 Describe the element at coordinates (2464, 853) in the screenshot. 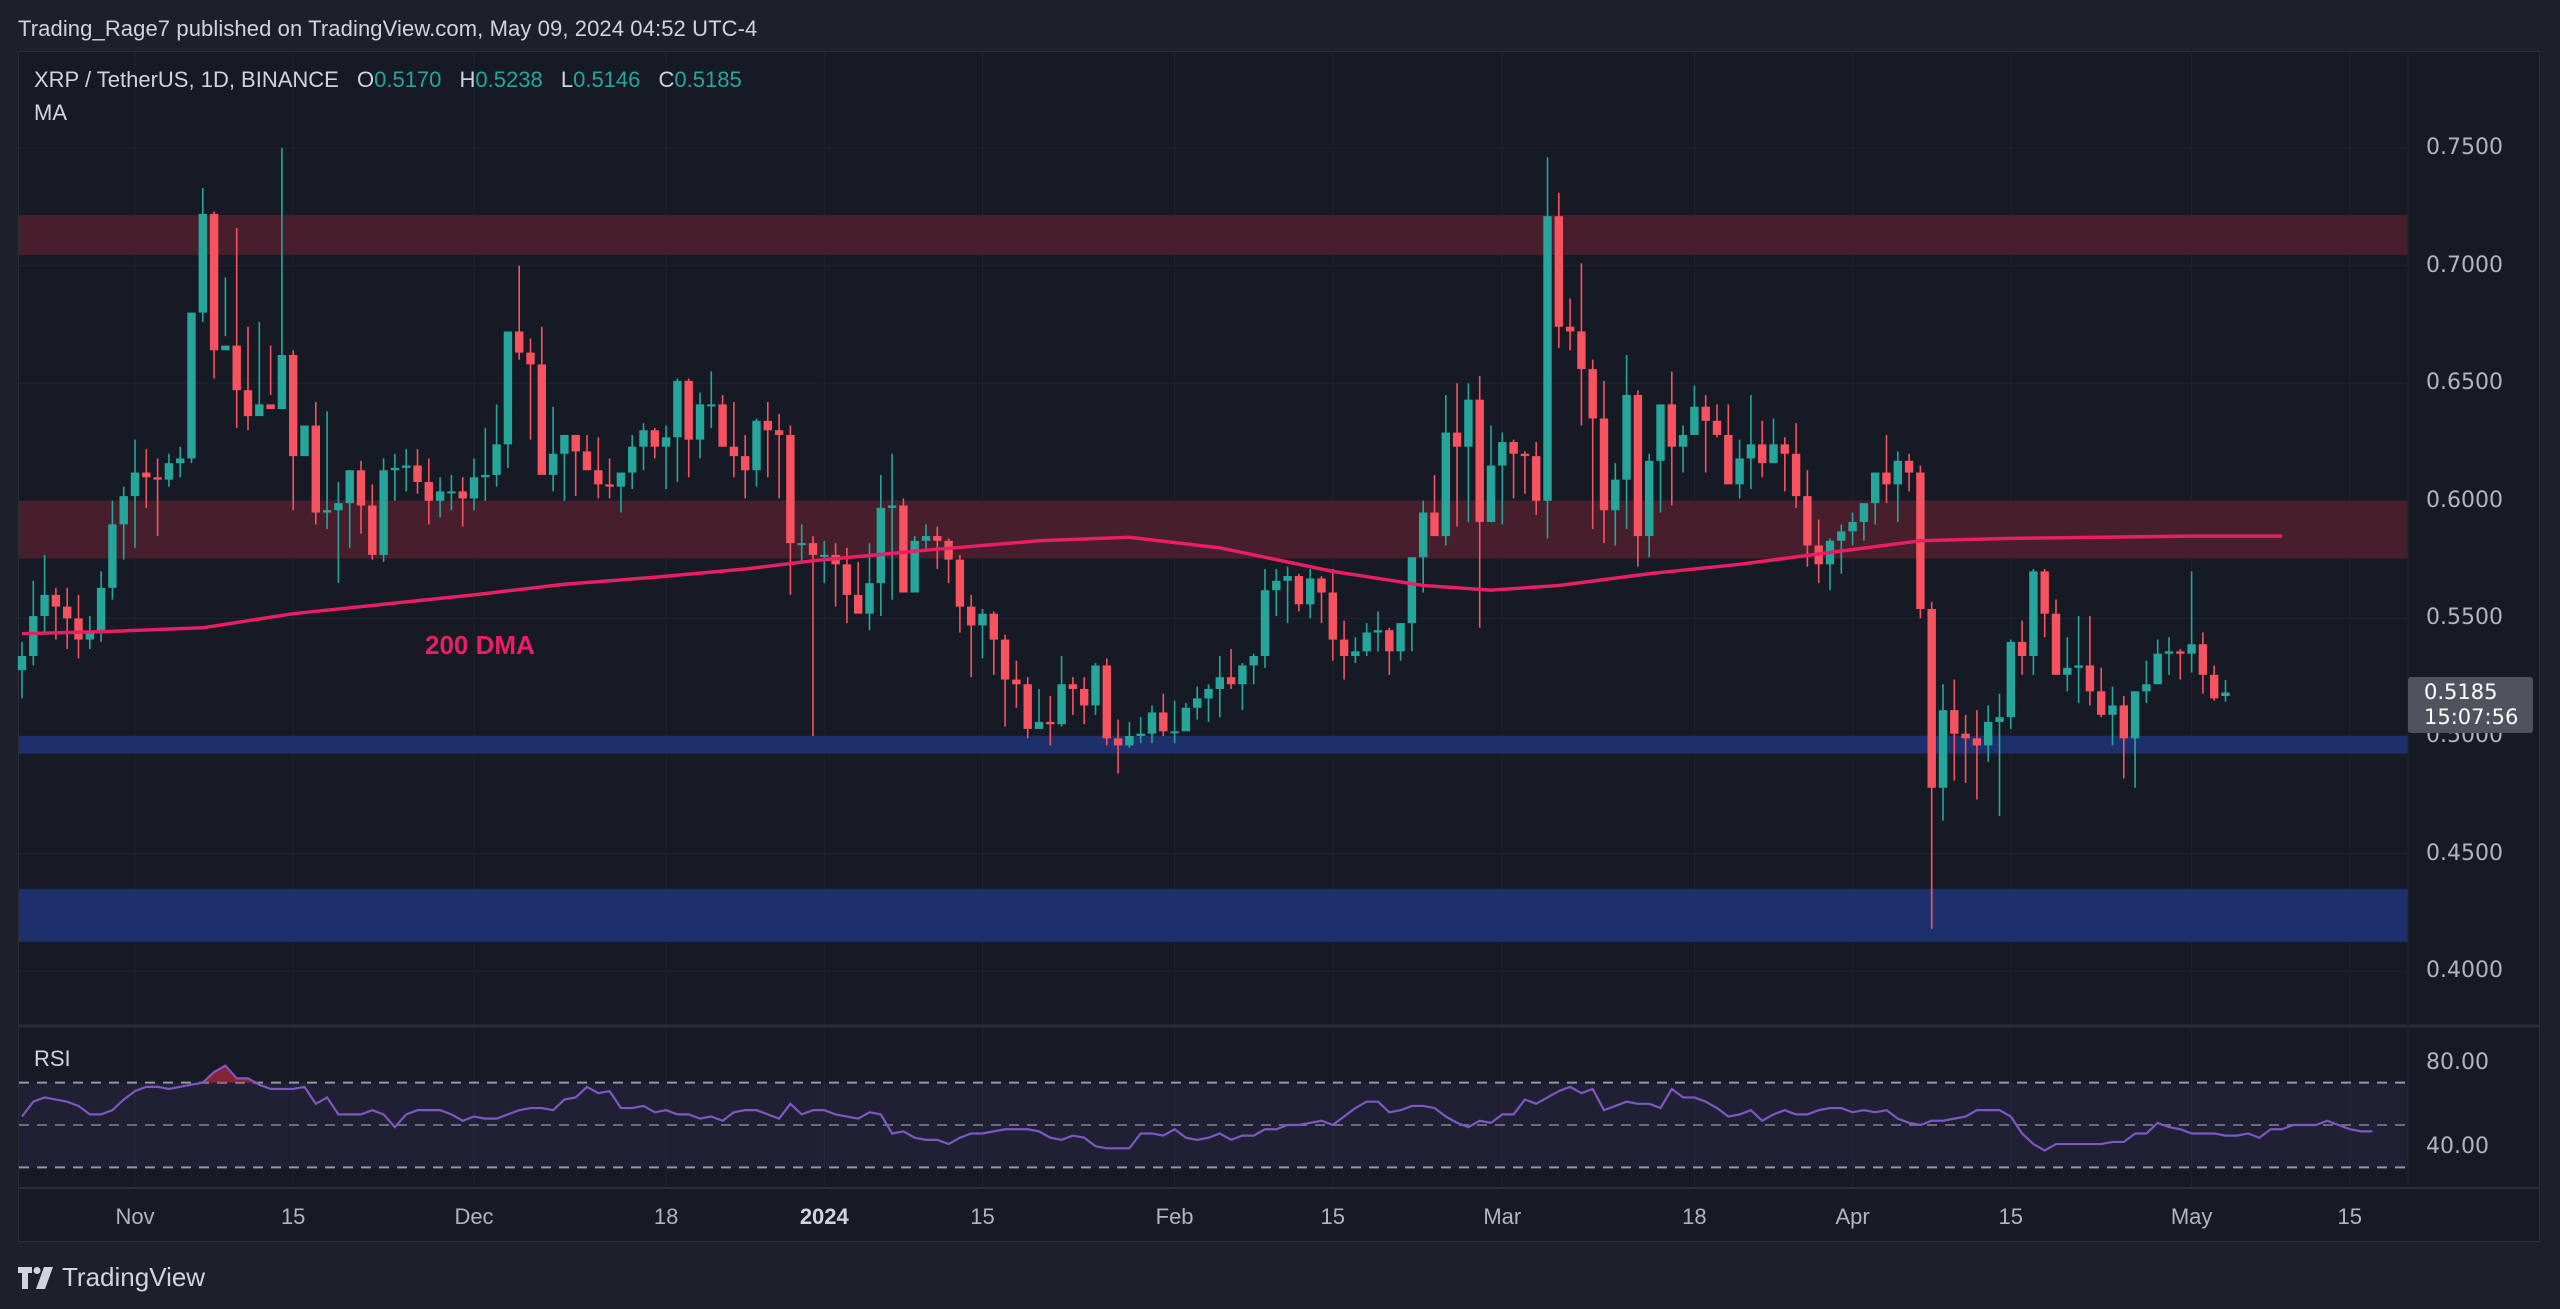

I see `price-axis-label: 0.4500` at that location.